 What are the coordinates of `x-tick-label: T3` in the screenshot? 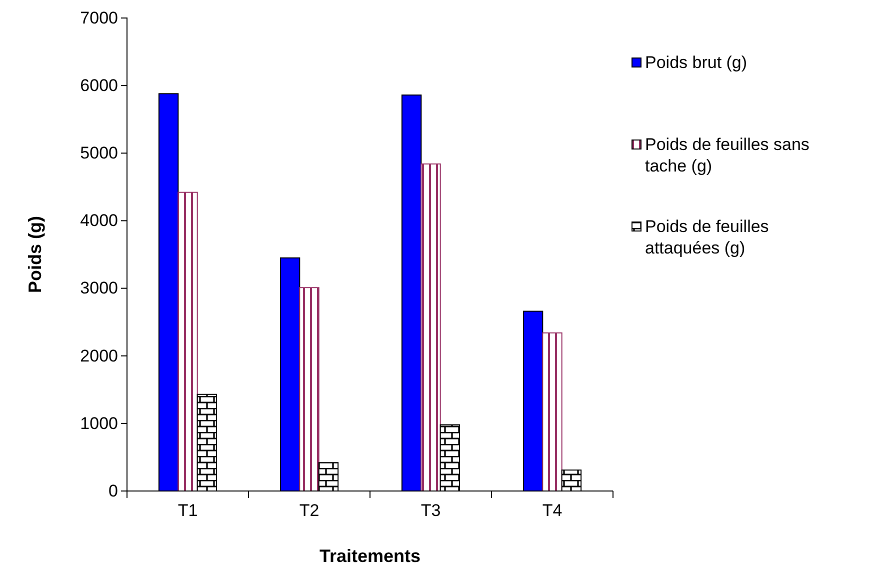 It's located at (430, 510).